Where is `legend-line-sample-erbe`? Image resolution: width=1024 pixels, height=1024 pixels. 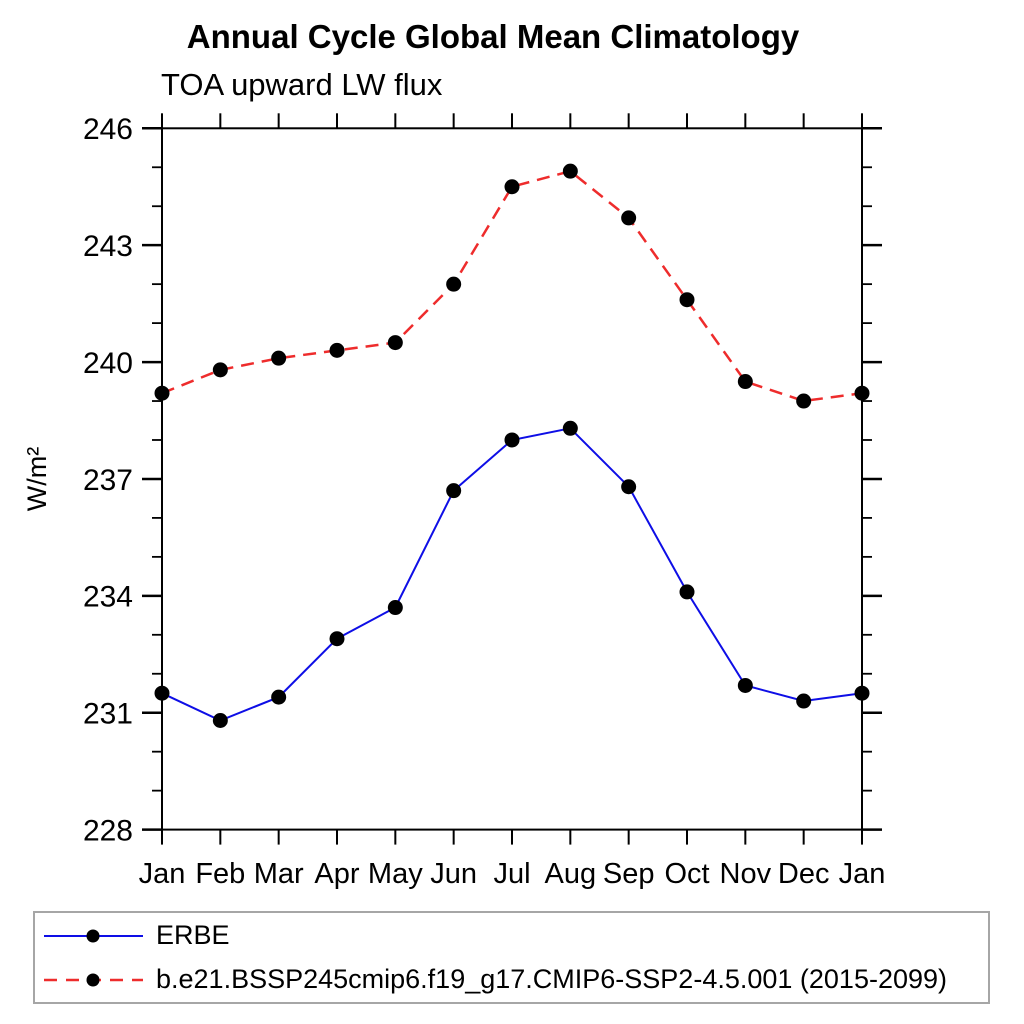 legend-line-sample-erbe is located at coordinates (93, 935).